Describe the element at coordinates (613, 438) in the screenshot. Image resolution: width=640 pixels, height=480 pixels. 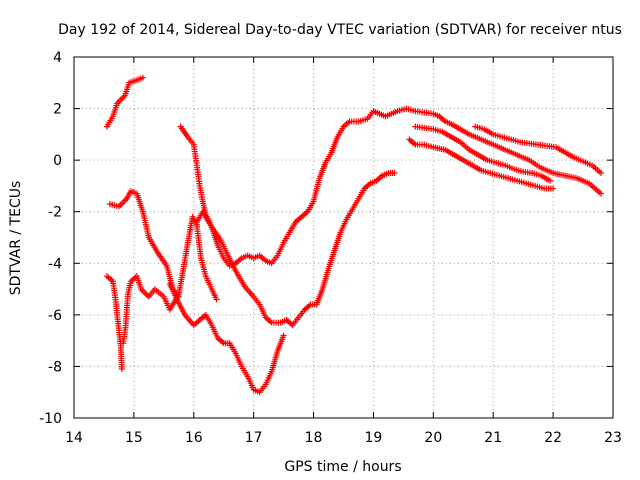
I see `x-tick-label: 23` at that location.